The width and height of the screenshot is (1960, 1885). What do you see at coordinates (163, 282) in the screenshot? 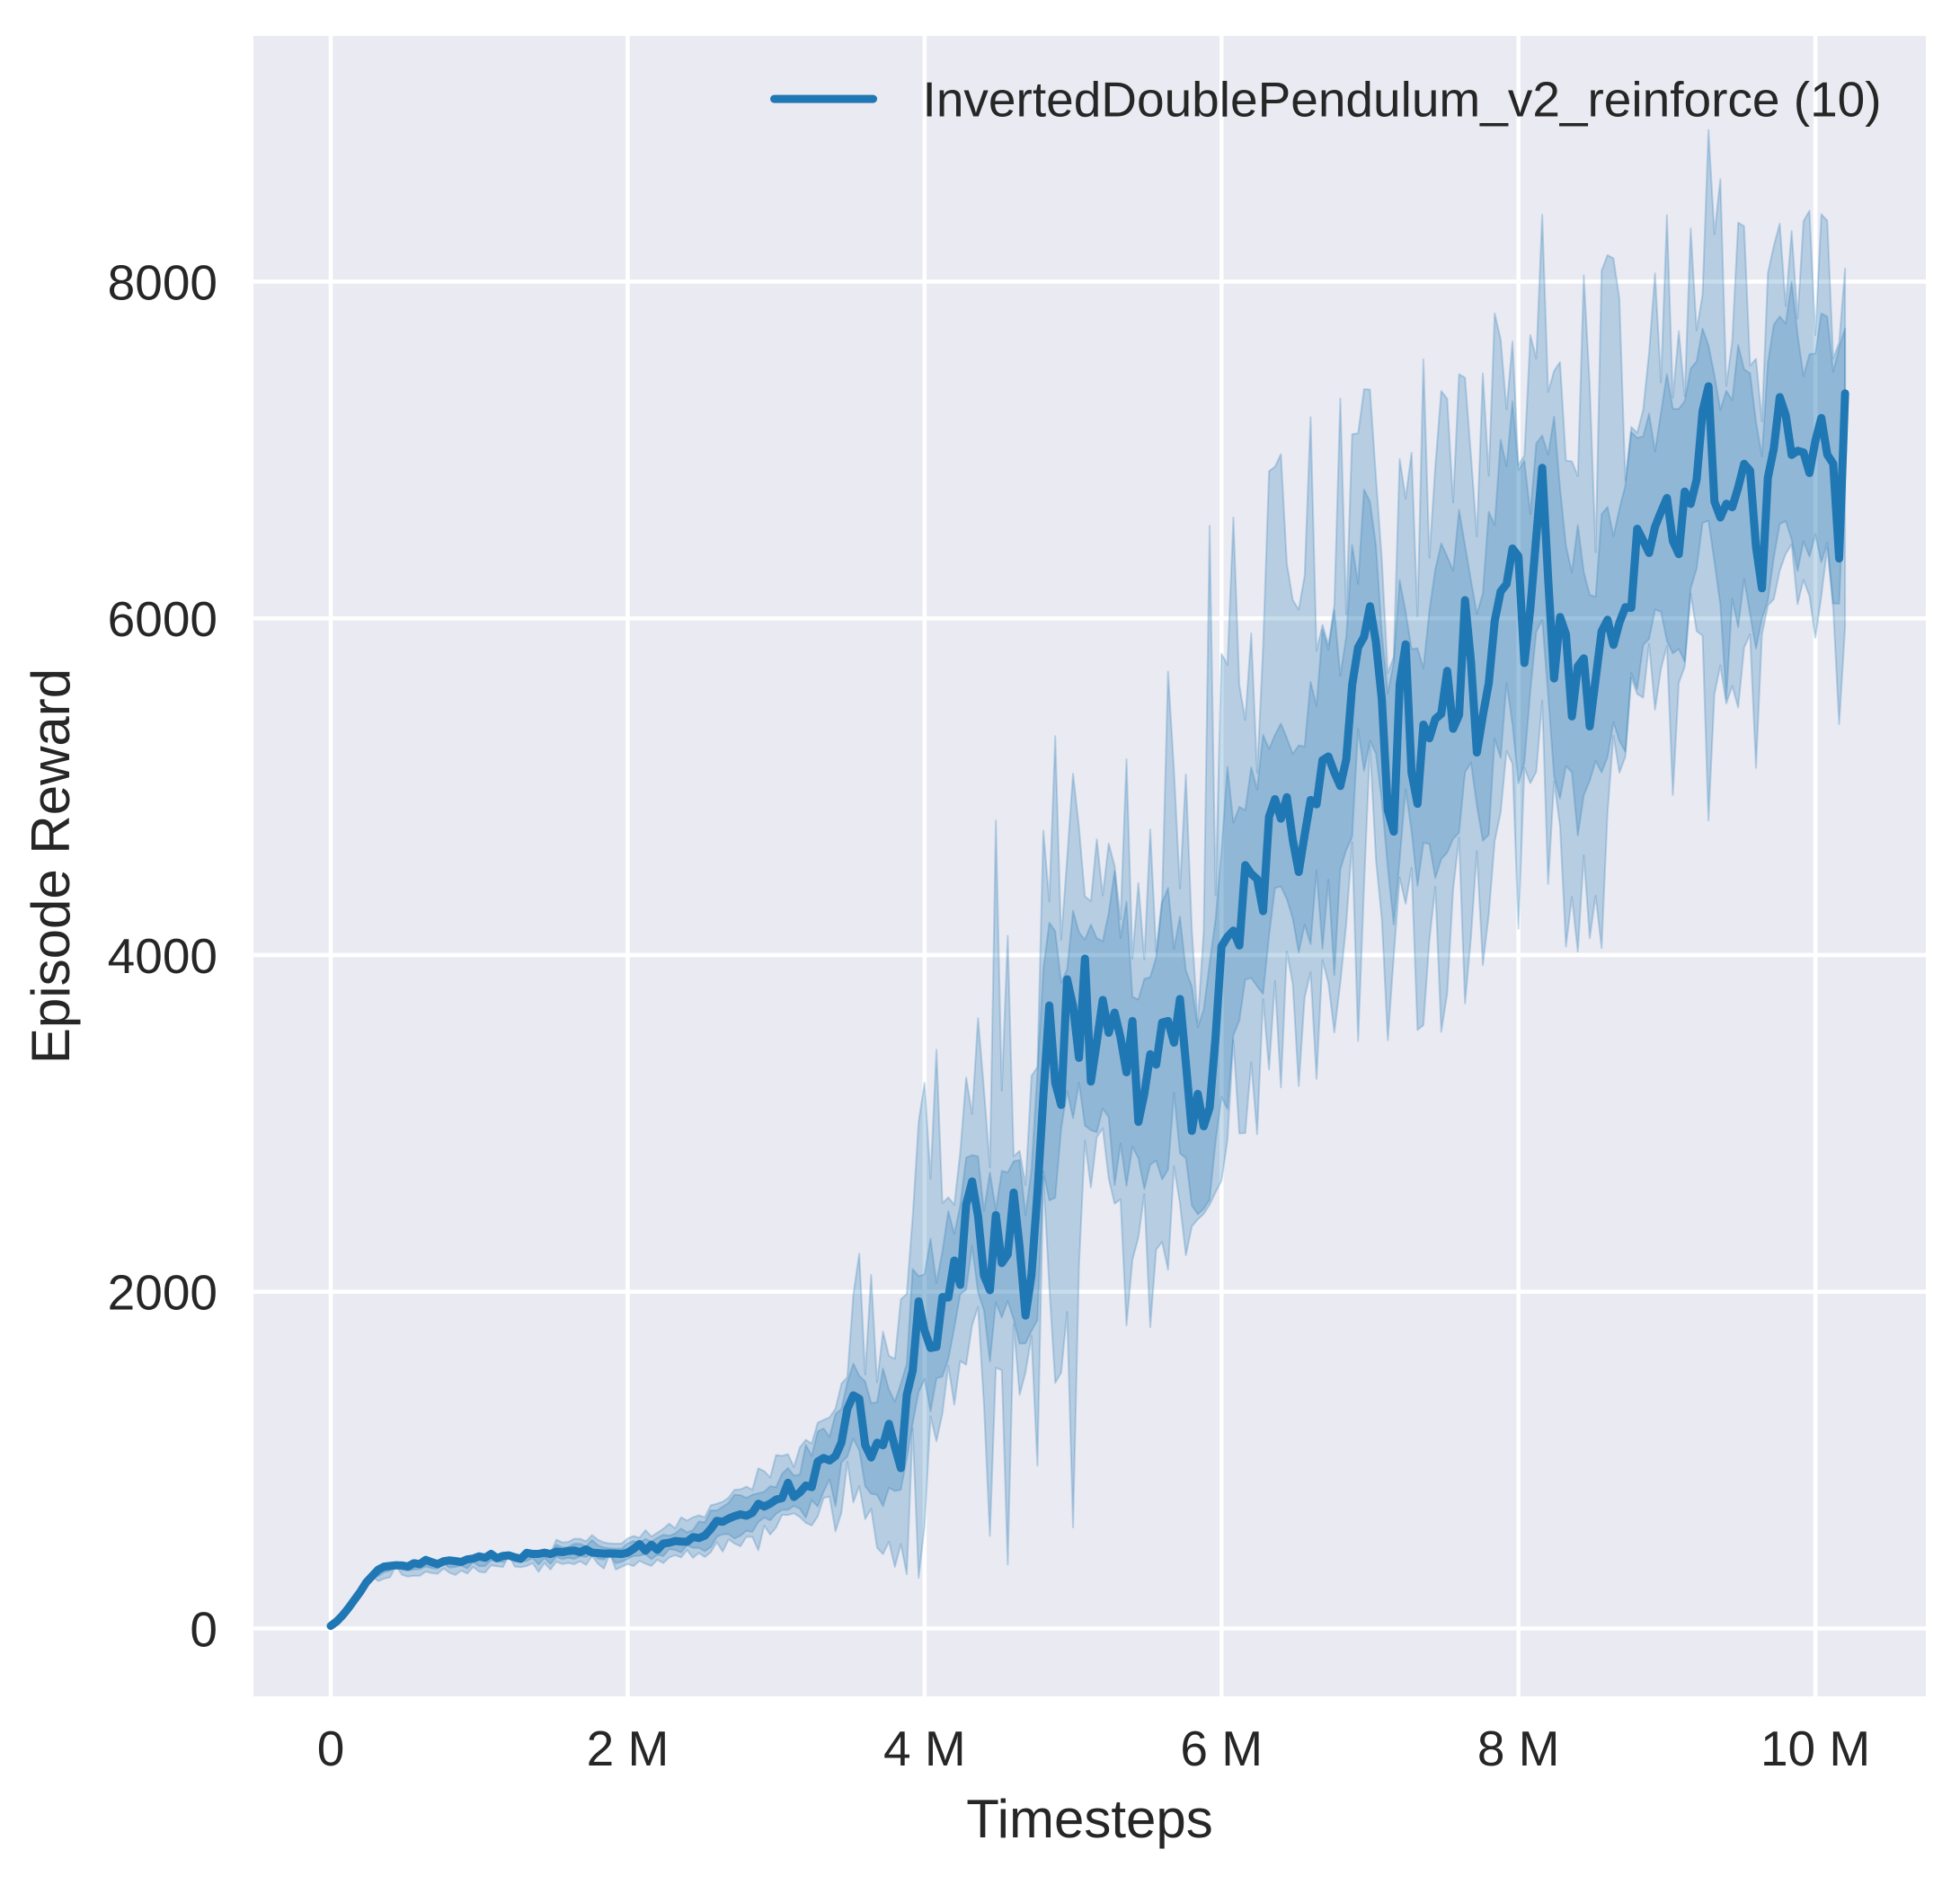
I see `svg-text: 8000` at bounding box center [163, 282].